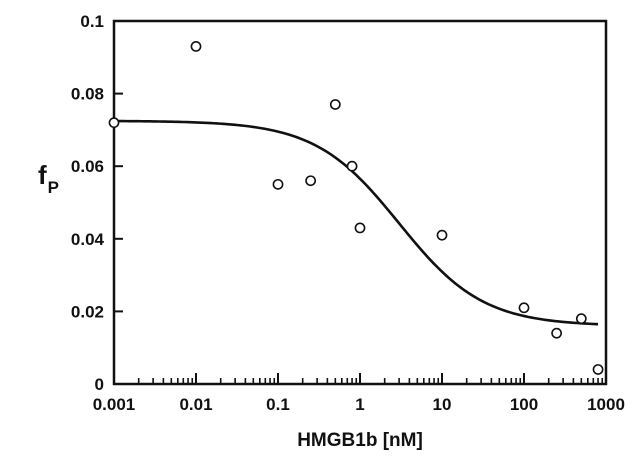  I want to click on y-tick-label: 0.02, so click(87, 311).